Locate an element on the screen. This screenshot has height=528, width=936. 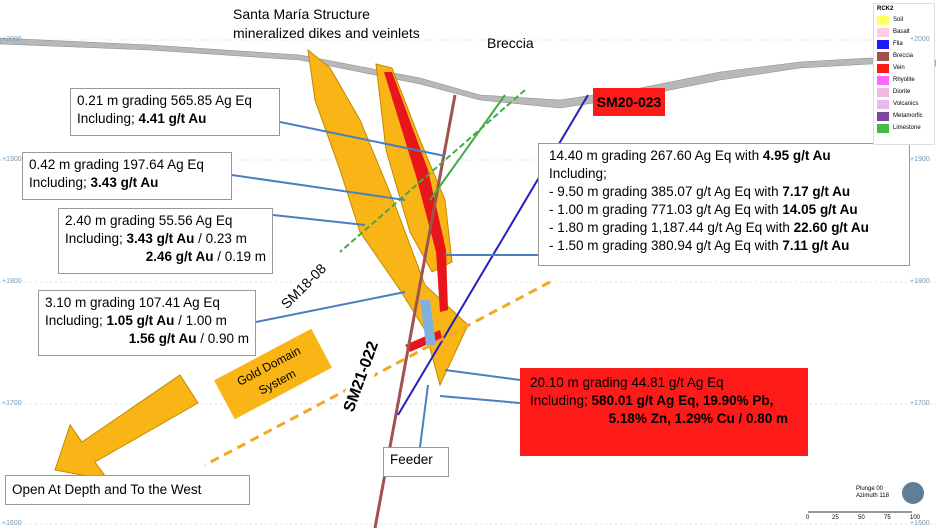
callout-text: - 1.00 m grading 771.03 g/t Ag Eq with is located at coordinates (666, 209).